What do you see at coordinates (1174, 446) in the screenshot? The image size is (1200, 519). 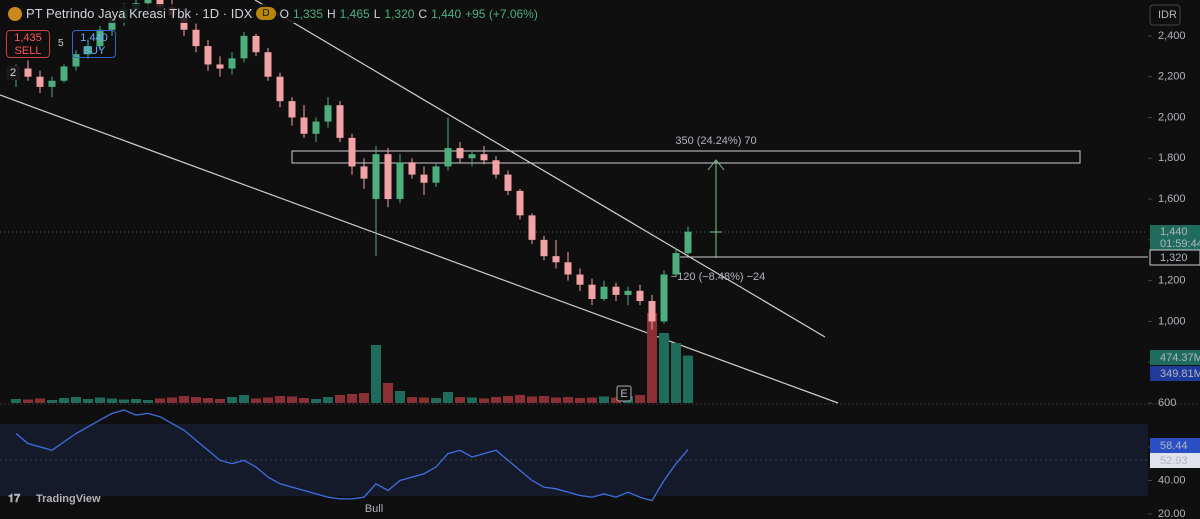 I see `rsi-label: 58.44` at bounding box center [1174, 446].